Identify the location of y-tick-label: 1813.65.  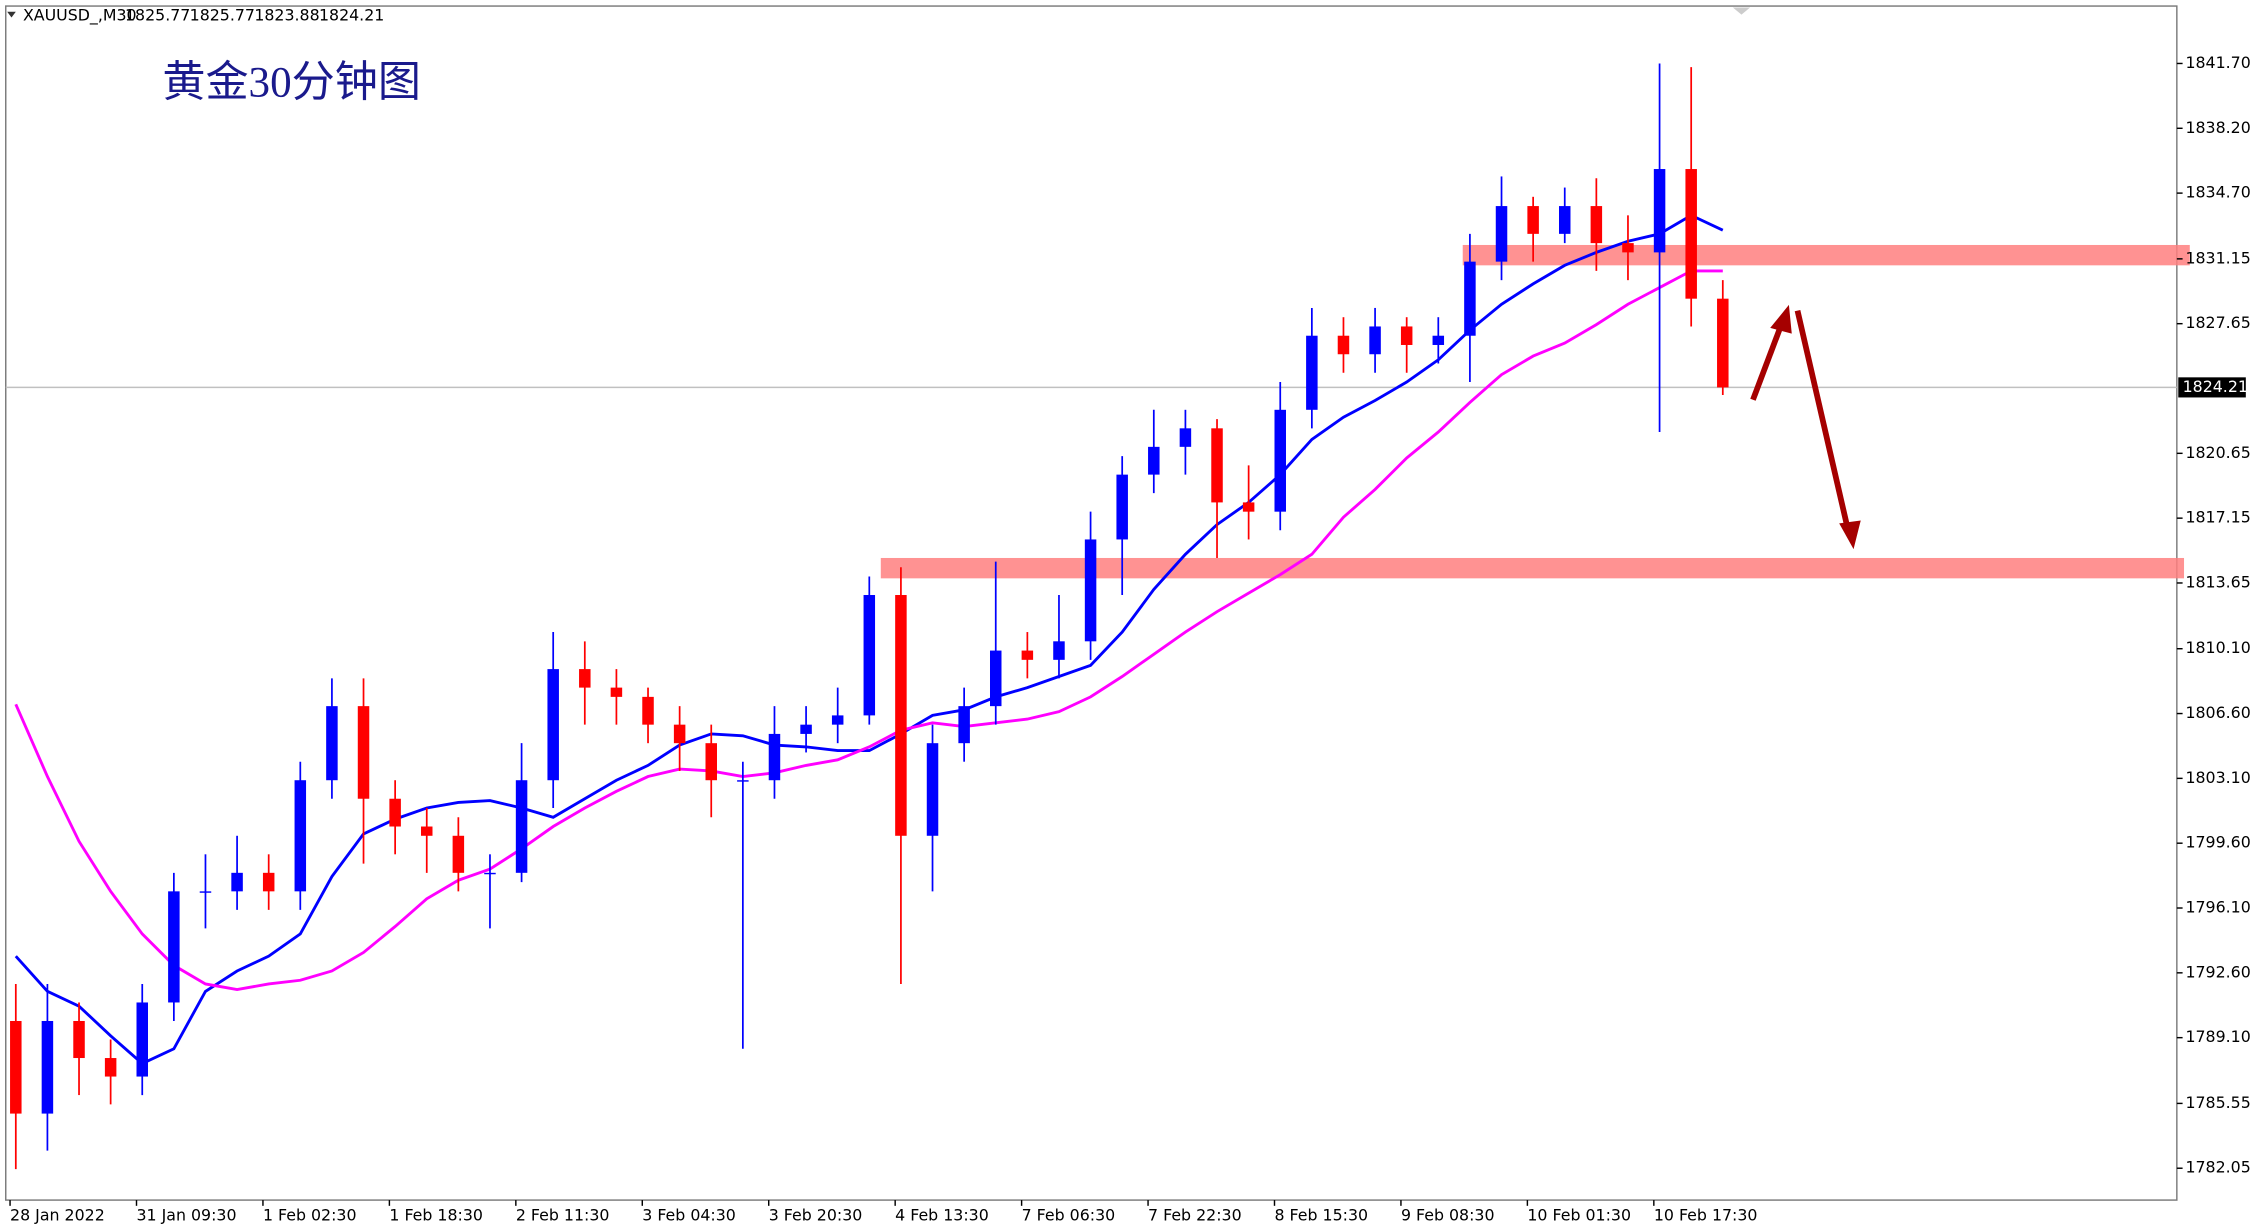
(2217, 581).